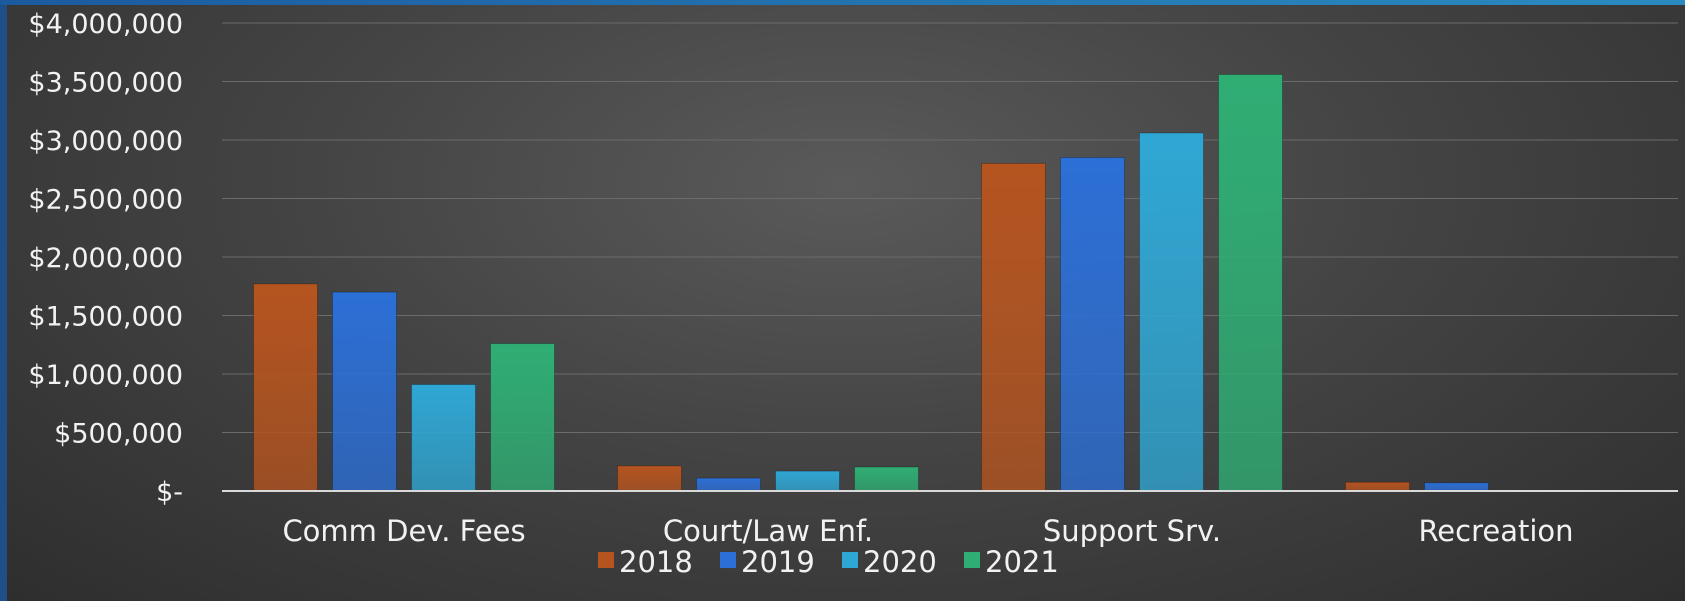 Image resolution: width=1685 pixels, height=601 pixels. What do you see at coordinates (842, 2) in the screenshot?
I see `top-accent-band` at bounding box center [842, 2].